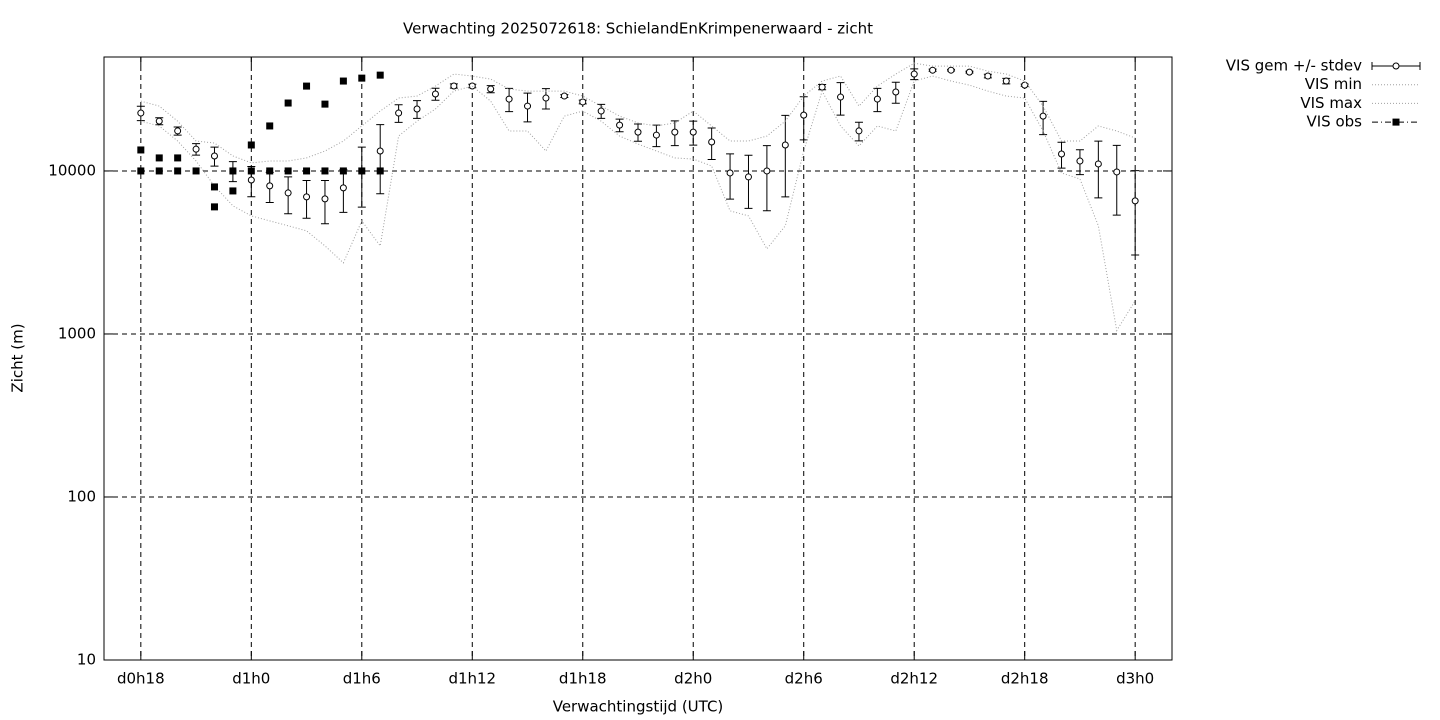 Image resolution: width=1440 pixels, height=720 pixels. What do you see at coordinates (804, 679) in the screenshot?
I see `x-tick-label: d2h6` at bounding box center [804, 679].